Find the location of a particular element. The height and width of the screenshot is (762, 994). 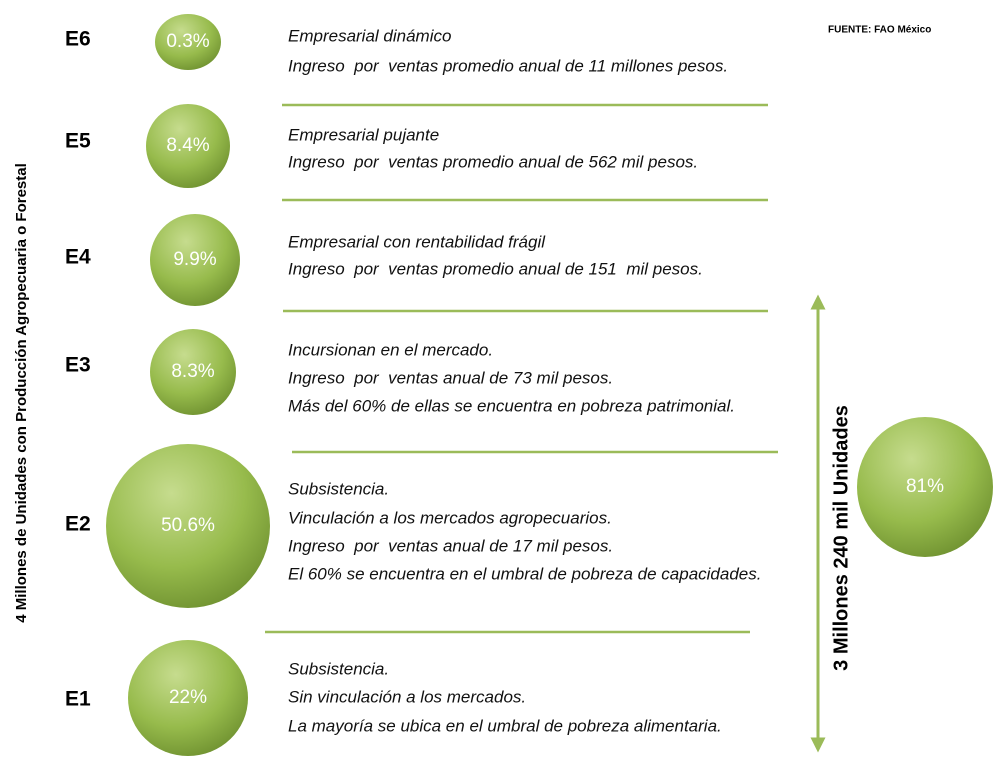

stratum-percent: 8.4% is located at coordinates (187, 145).